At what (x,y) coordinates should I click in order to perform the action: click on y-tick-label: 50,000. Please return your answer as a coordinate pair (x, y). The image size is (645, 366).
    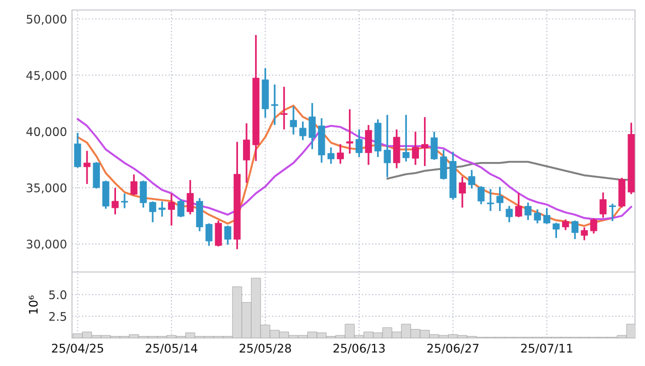
    Looking at the image, I should click on (46, 19).